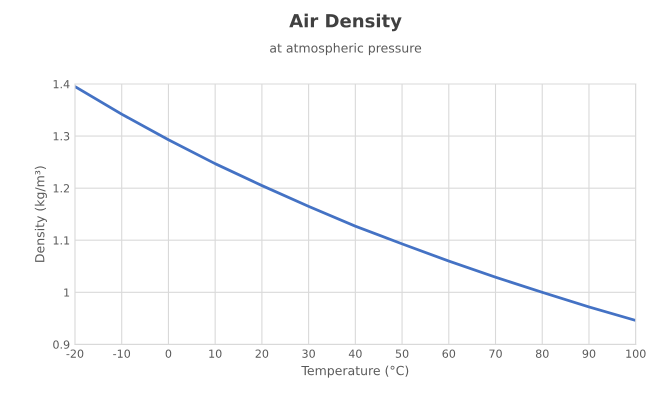 The width and height of the screenshot is (652, 420). Describe the element at coordinates (61, 344) in the screenshot. I see `y-tick-label: 0.9` at that location.